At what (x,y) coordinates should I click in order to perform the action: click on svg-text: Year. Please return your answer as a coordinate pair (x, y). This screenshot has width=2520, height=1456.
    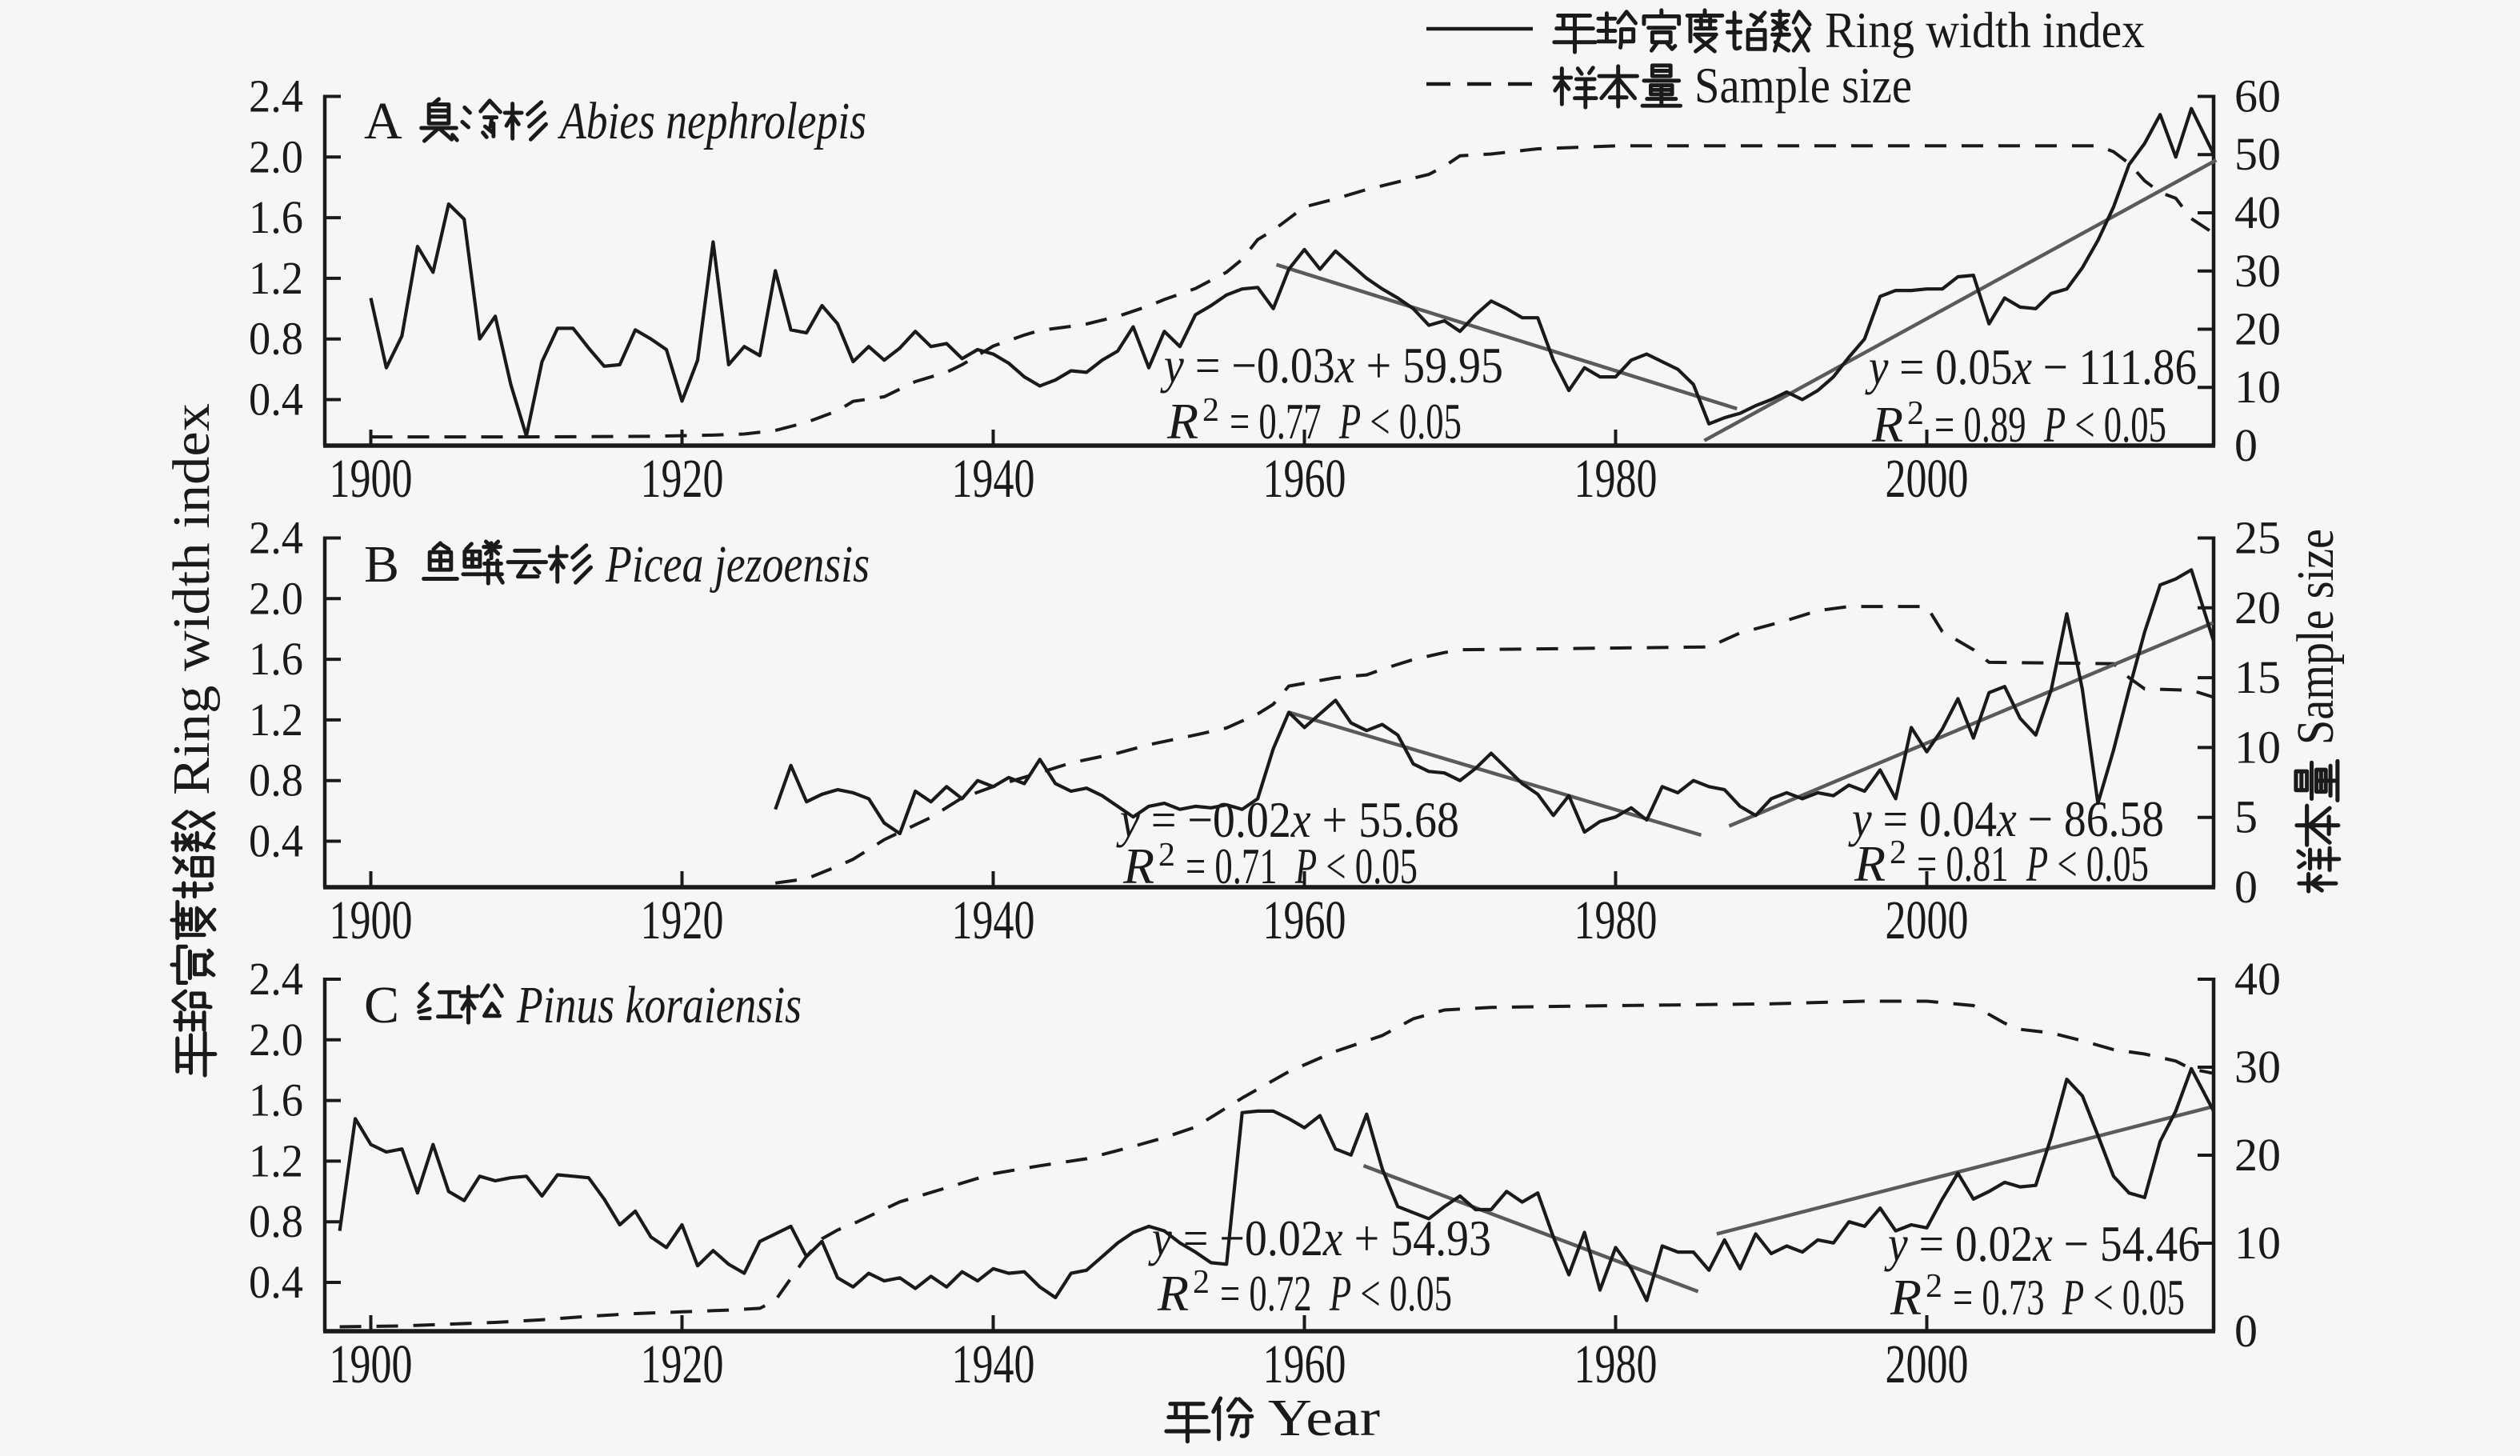
    Looking at the image, I should click on (1324, 1418).